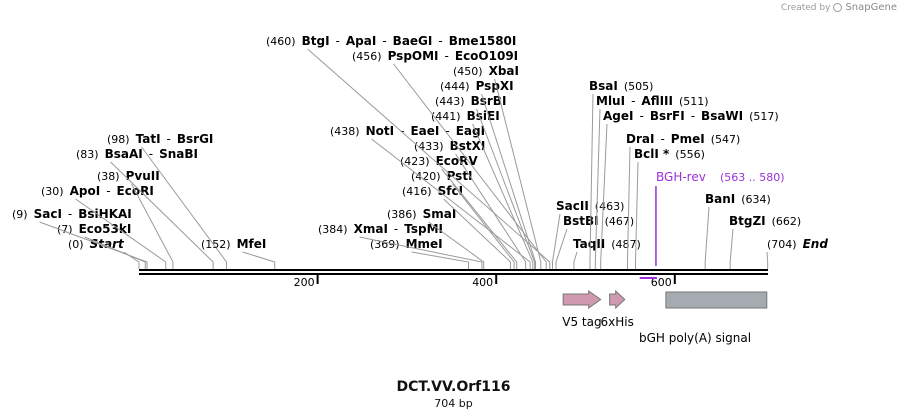 Image resolution: width=907 pixels, height=419 pixels. Describe the element at coordinates (483, 41) in the screenshot. I see `site-name: Bme1580I` at that location.